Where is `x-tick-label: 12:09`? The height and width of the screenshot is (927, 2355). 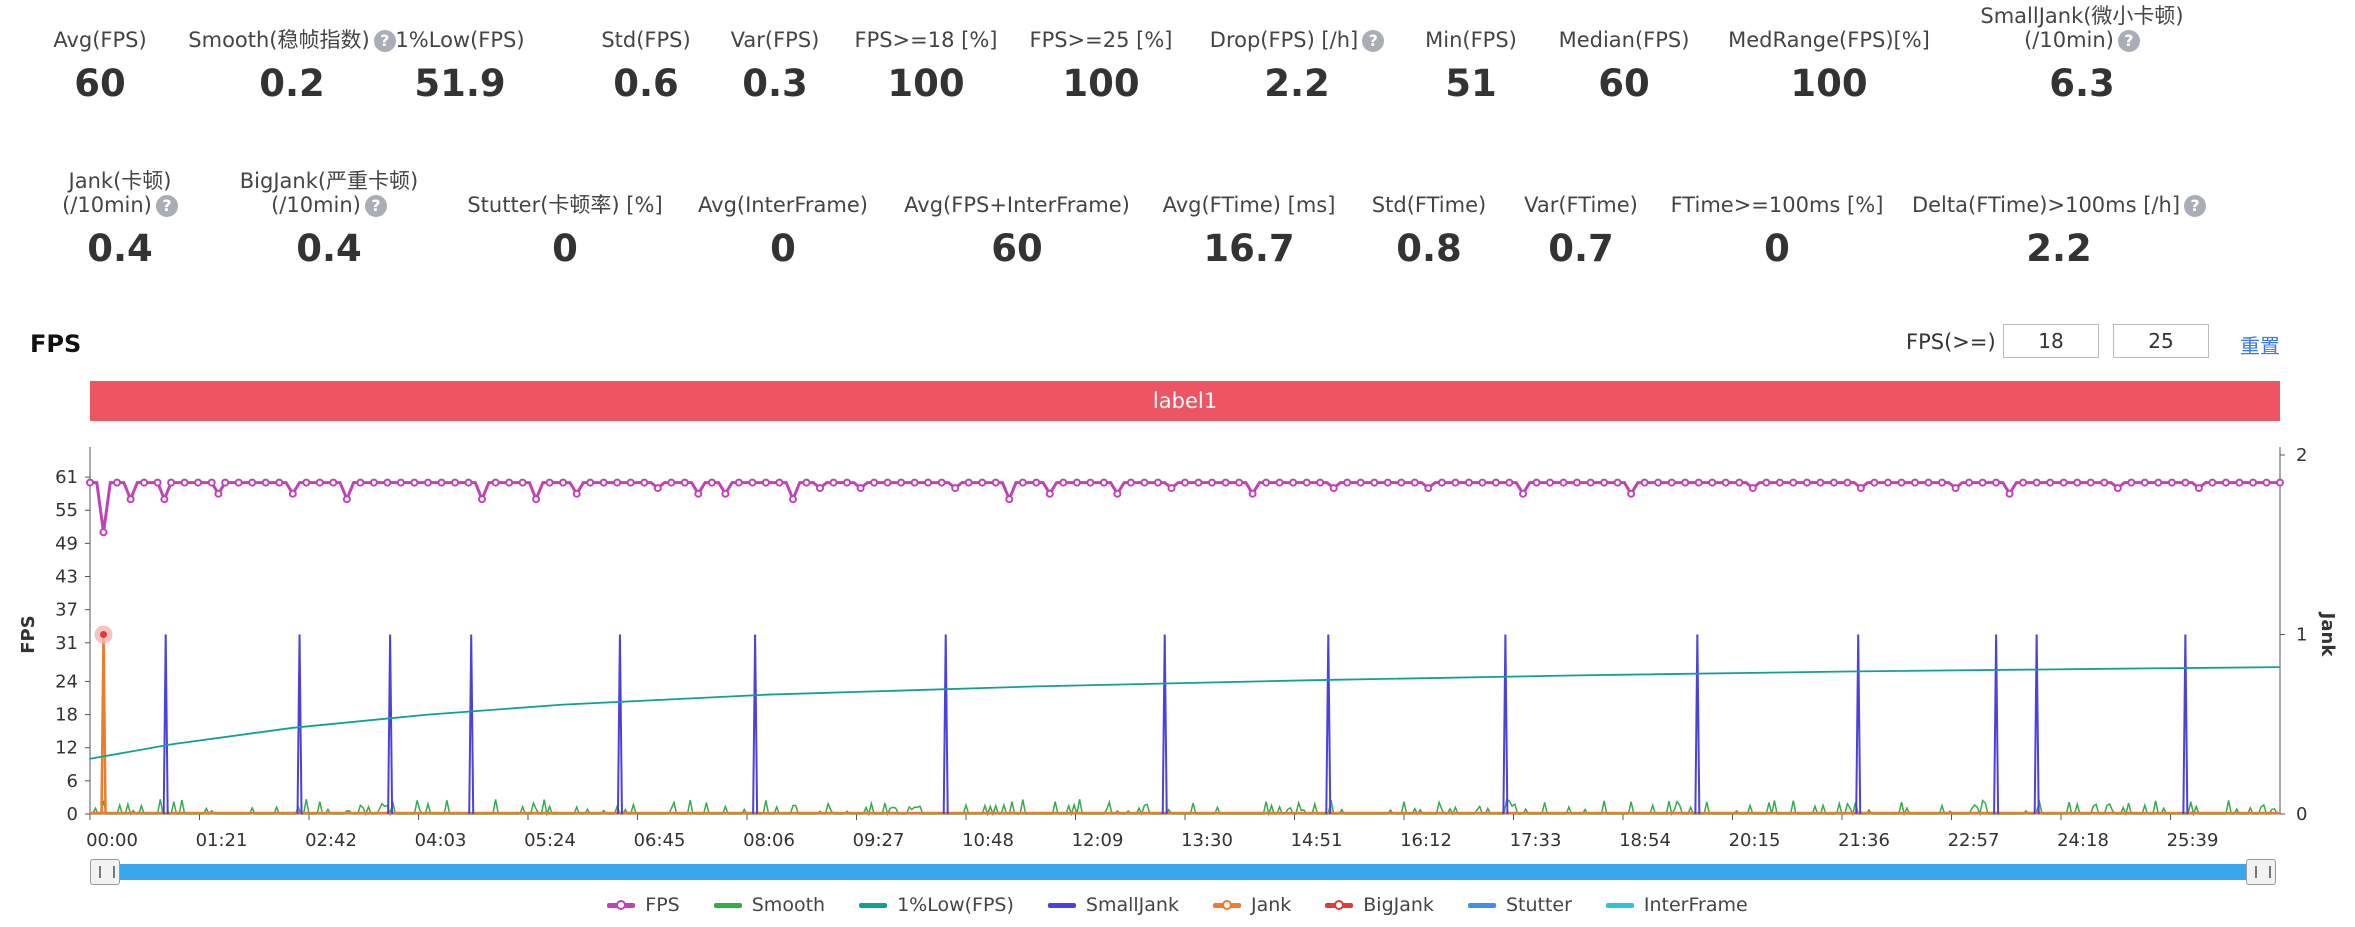
x-tick-label: 12:09 is located at coordinates (1098, 840).